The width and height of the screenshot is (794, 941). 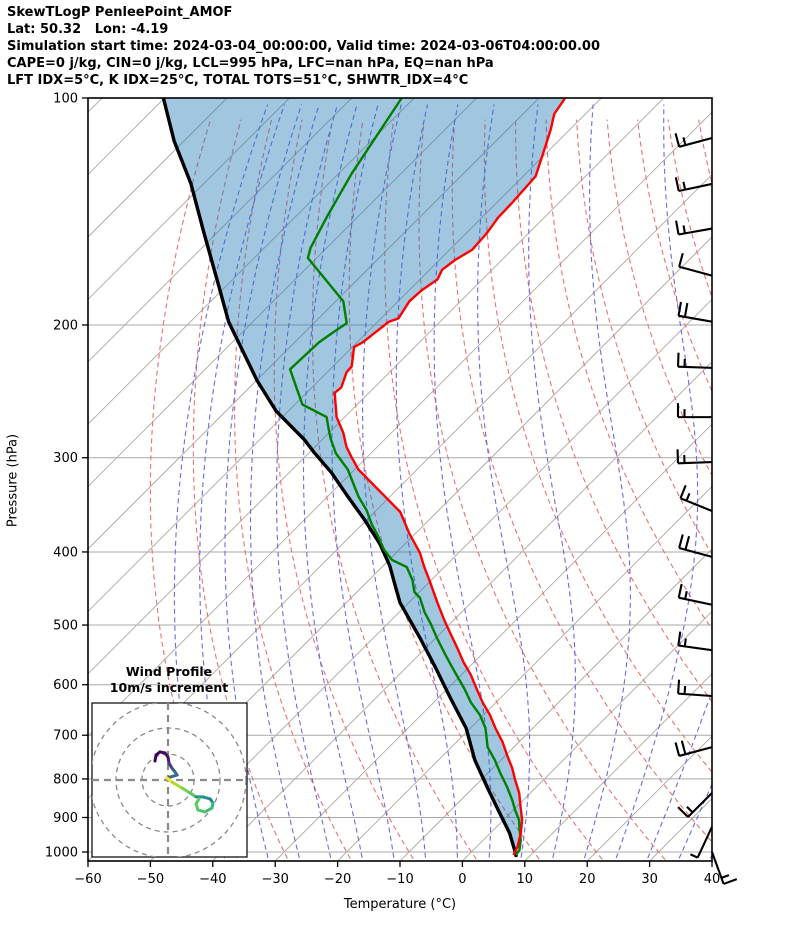 I want to click on x-tick-label: 20, so click(x=587, y=879).